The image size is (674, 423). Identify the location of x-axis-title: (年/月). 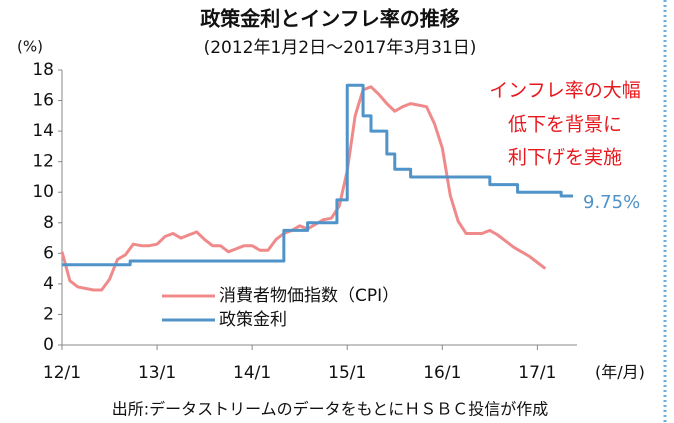
(620, 372).